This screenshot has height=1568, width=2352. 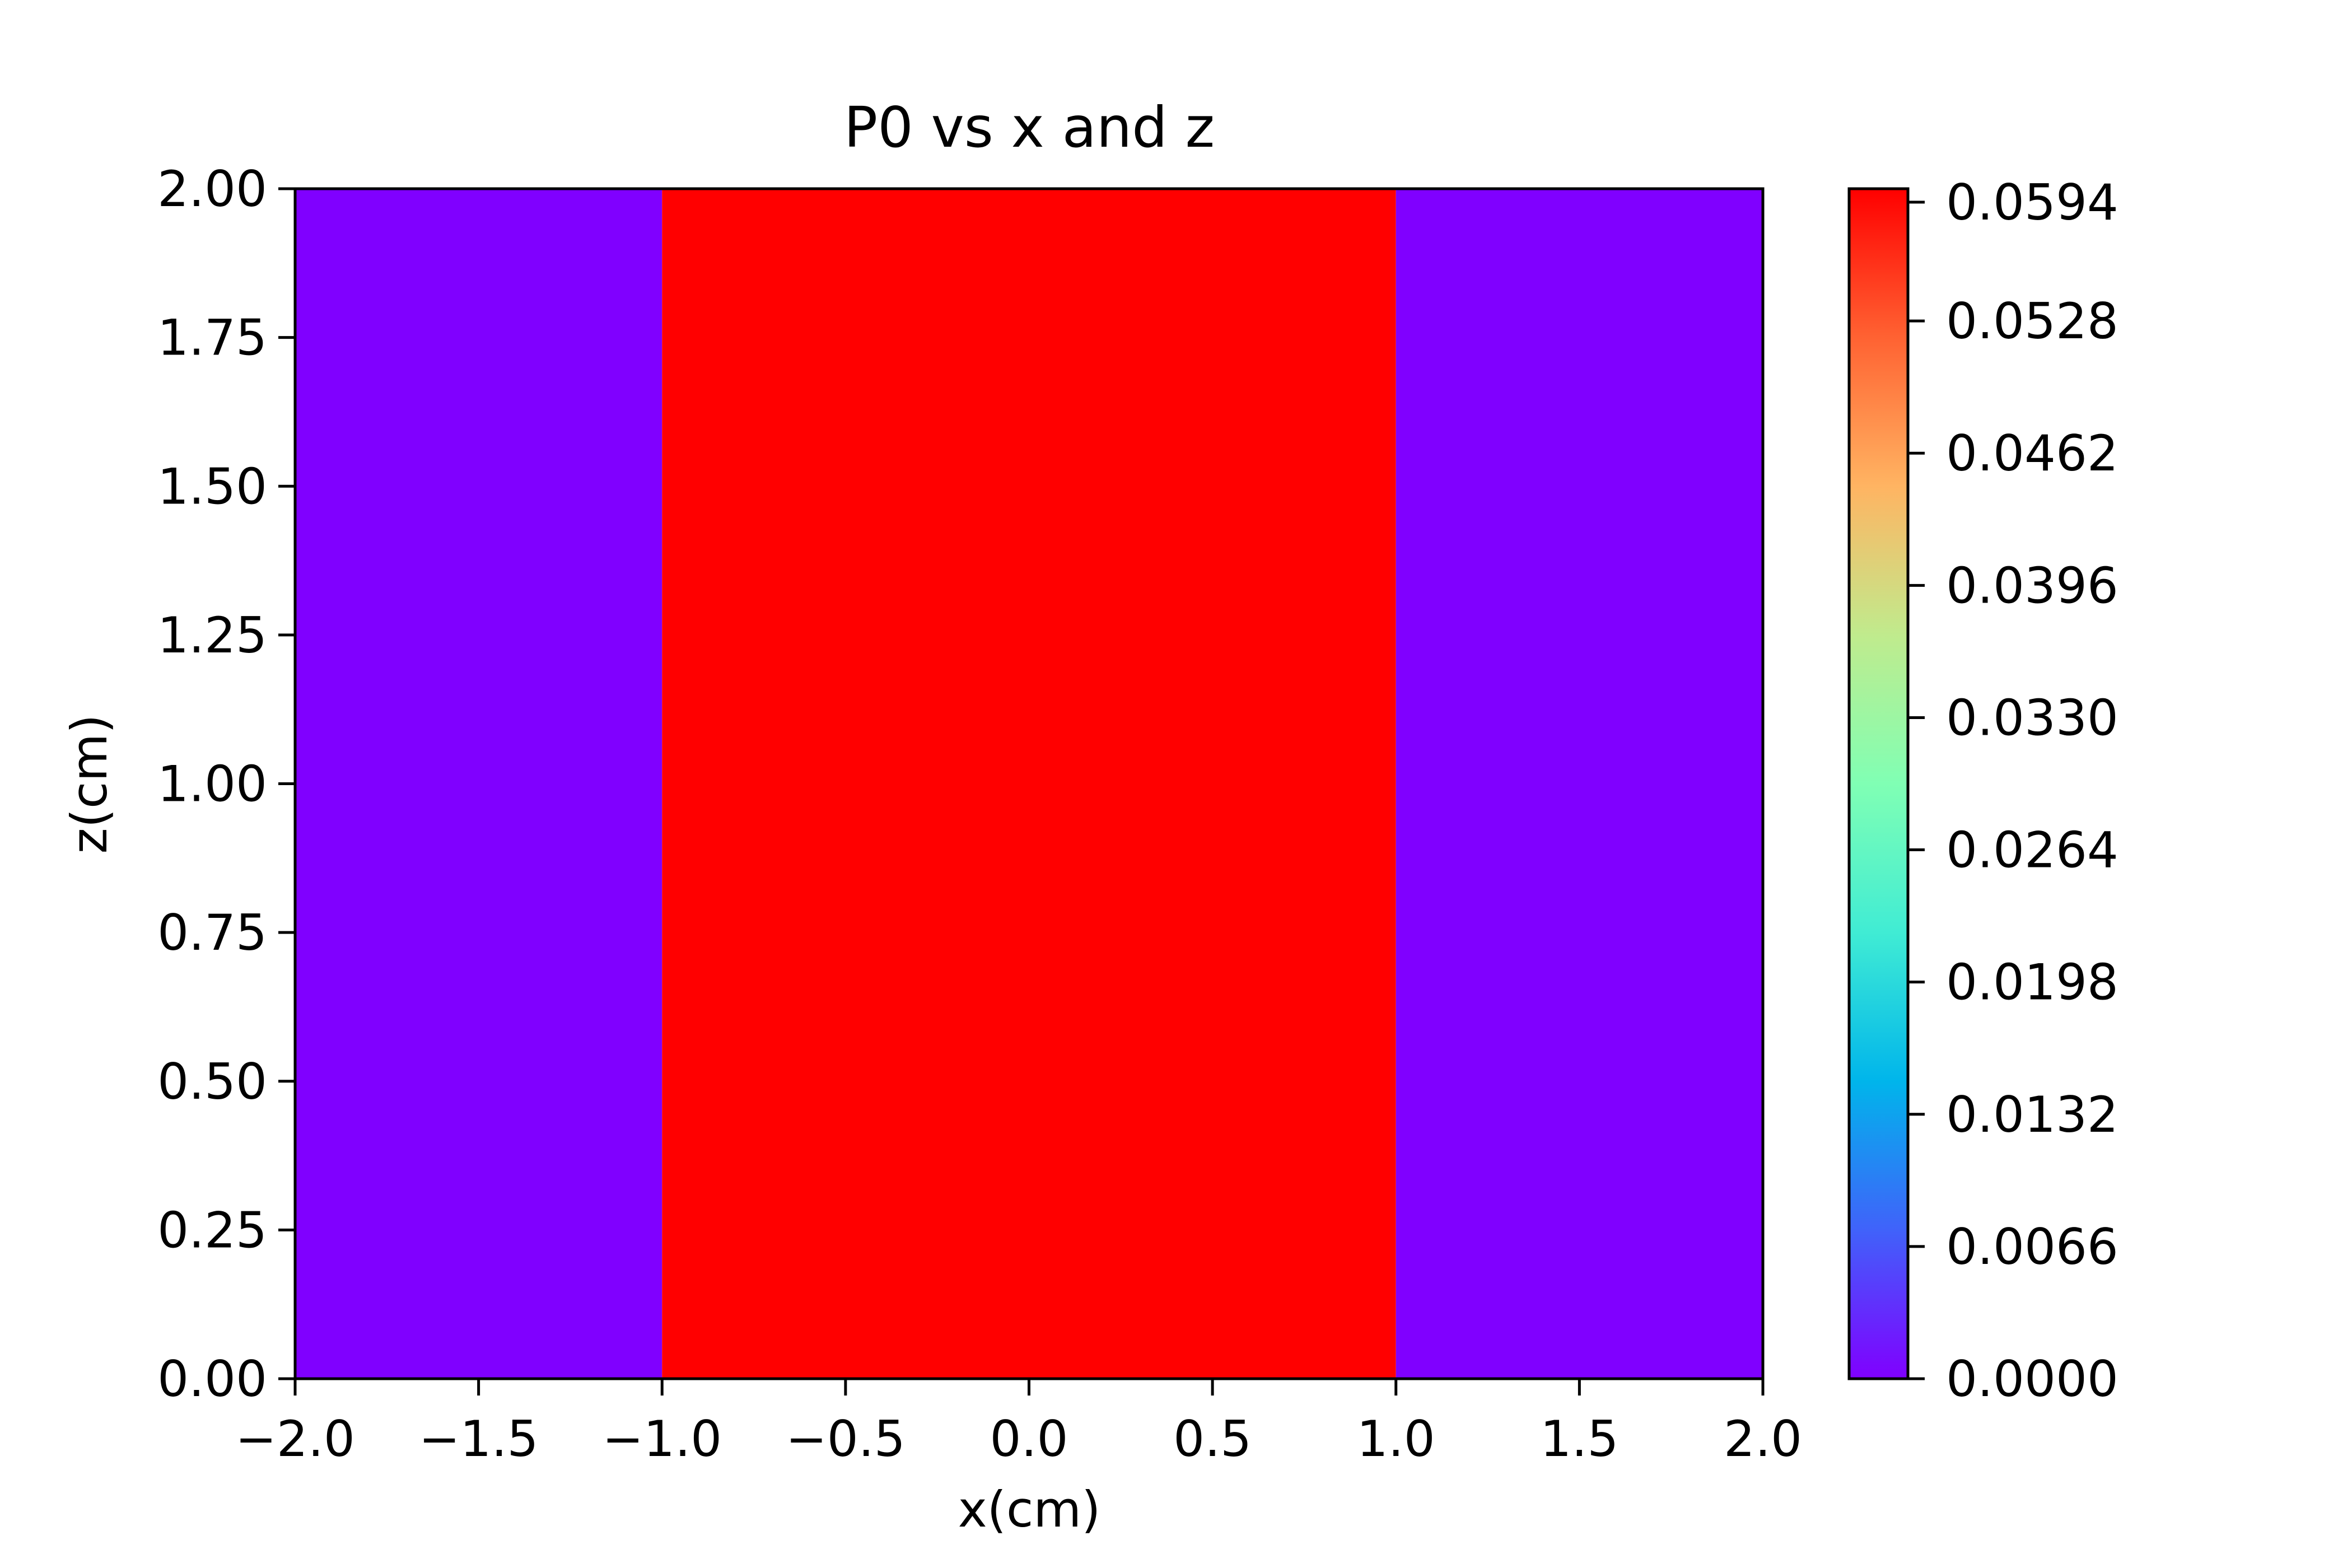 I want to click on x-tick-label: 2.0, so click(x=1763, y=1439).